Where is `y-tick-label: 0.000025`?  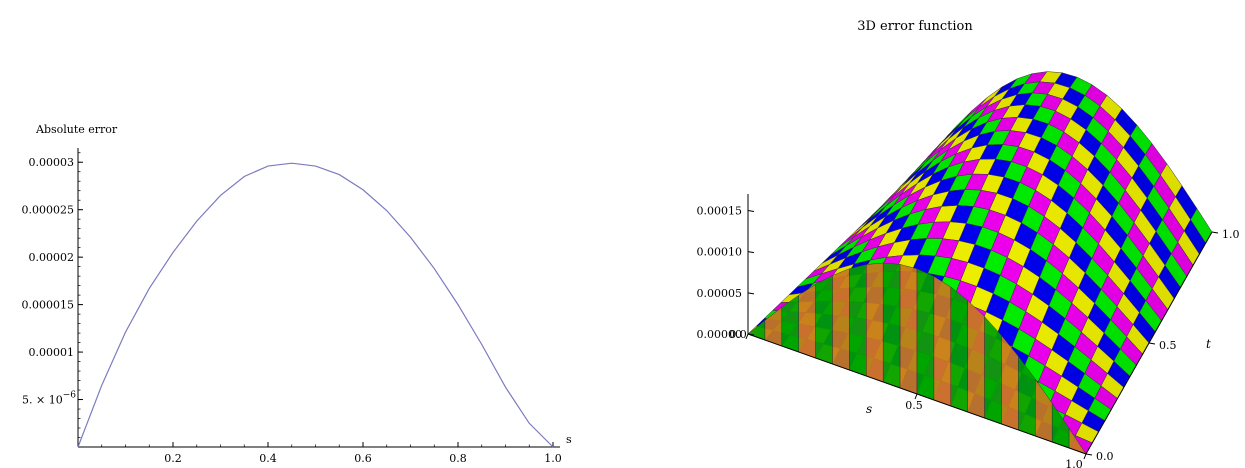 y-tick-label: 0.000025 is located at coordinates (48, 210).